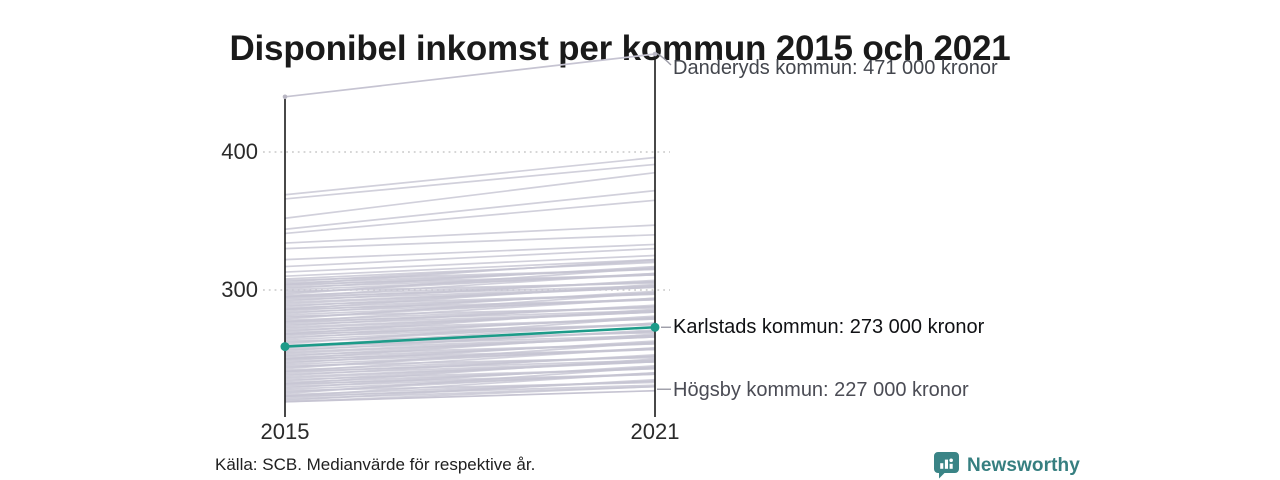 This screenshot has width=1280, height=480. I want to click on x-axis-tick-2015: 2015, so click(285, 431).